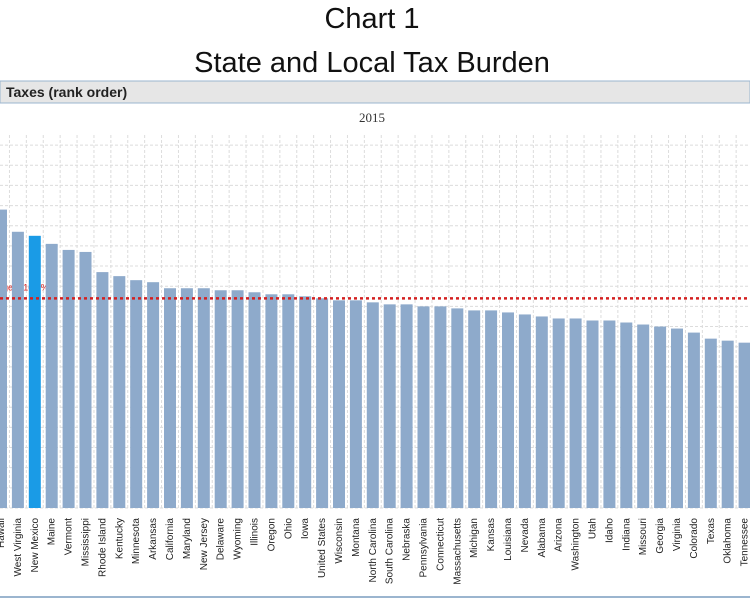 The width and height of the screenshot is (750, 600). I want to click on x-tick-label: Oregon, so click(271, 534).